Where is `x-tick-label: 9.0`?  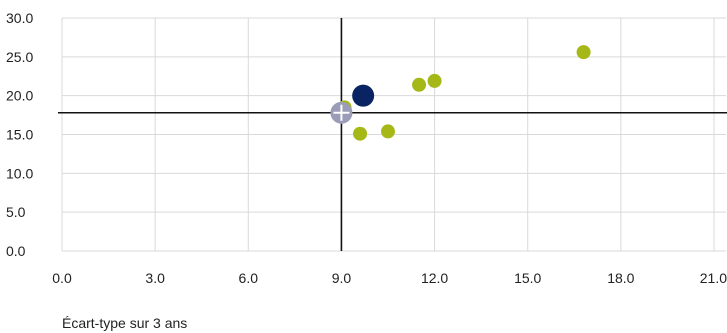 x-tick-label: 9.0 is located at coordinates (342, 278).